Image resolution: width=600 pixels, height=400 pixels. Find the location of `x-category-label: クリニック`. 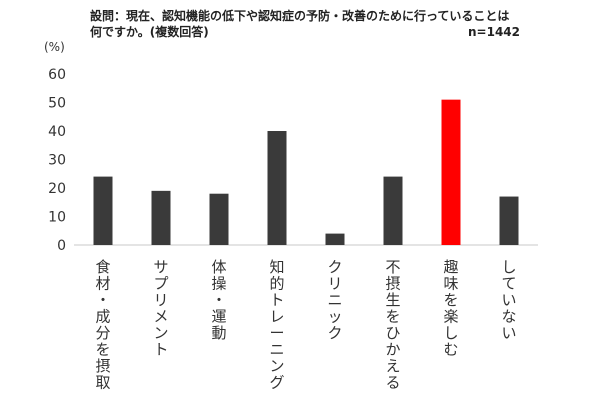

x-category-label: クリニック is located at coordinates (334, 300).